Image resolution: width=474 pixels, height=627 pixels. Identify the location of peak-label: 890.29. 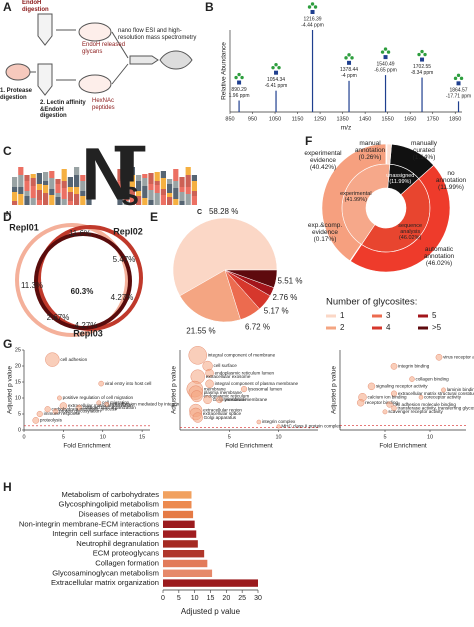
(239, 90).